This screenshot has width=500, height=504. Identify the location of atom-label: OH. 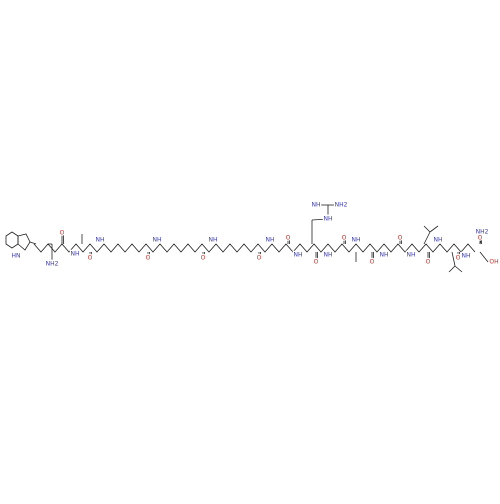
(493, 262).